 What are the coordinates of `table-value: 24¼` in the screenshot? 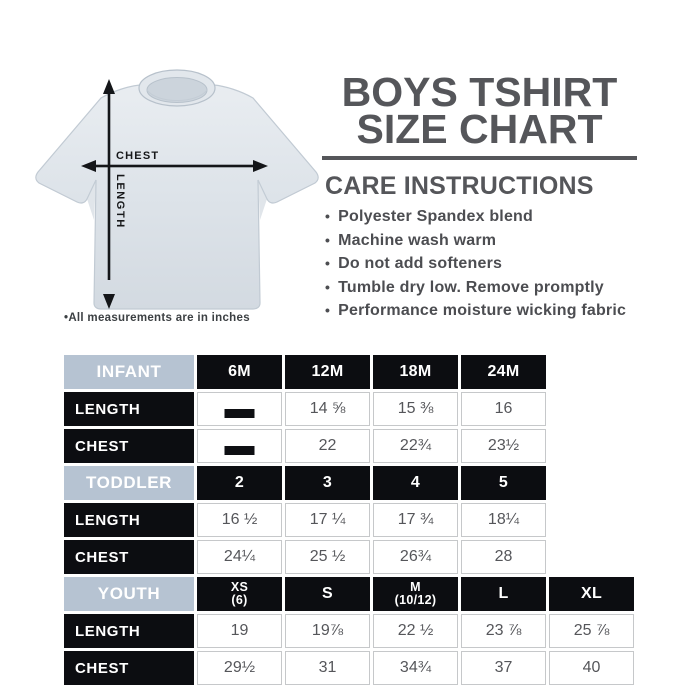 It's located at (239, 557).